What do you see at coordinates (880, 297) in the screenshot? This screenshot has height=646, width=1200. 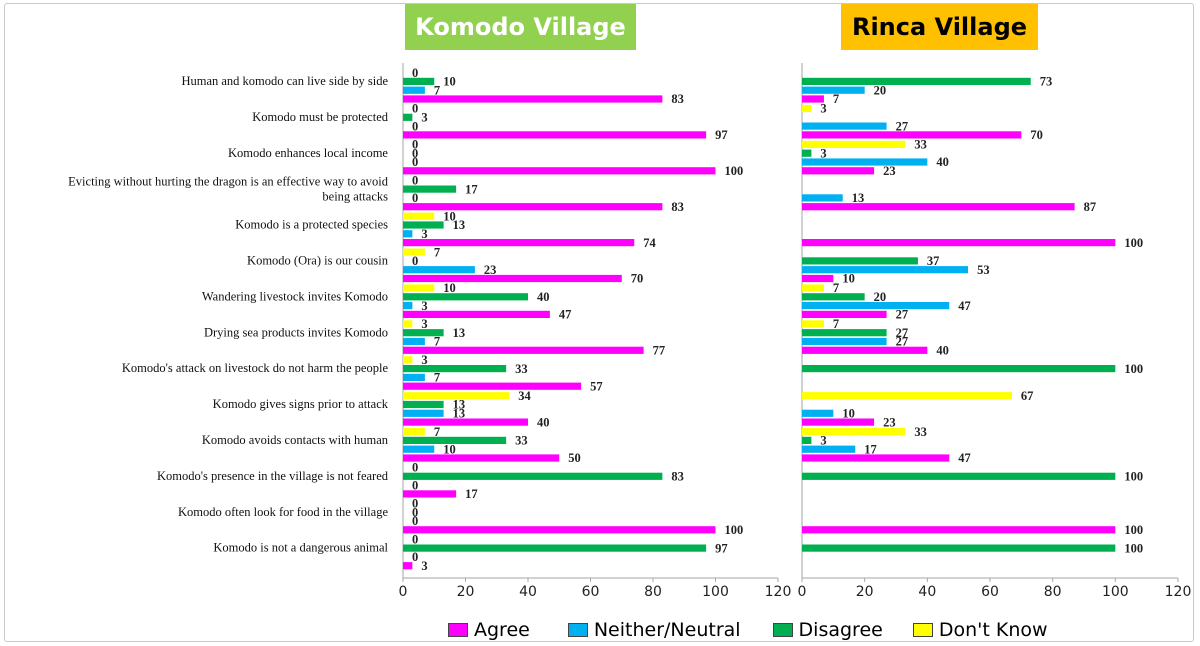 I see `data-label: 20` at bounding box center [880, 297].